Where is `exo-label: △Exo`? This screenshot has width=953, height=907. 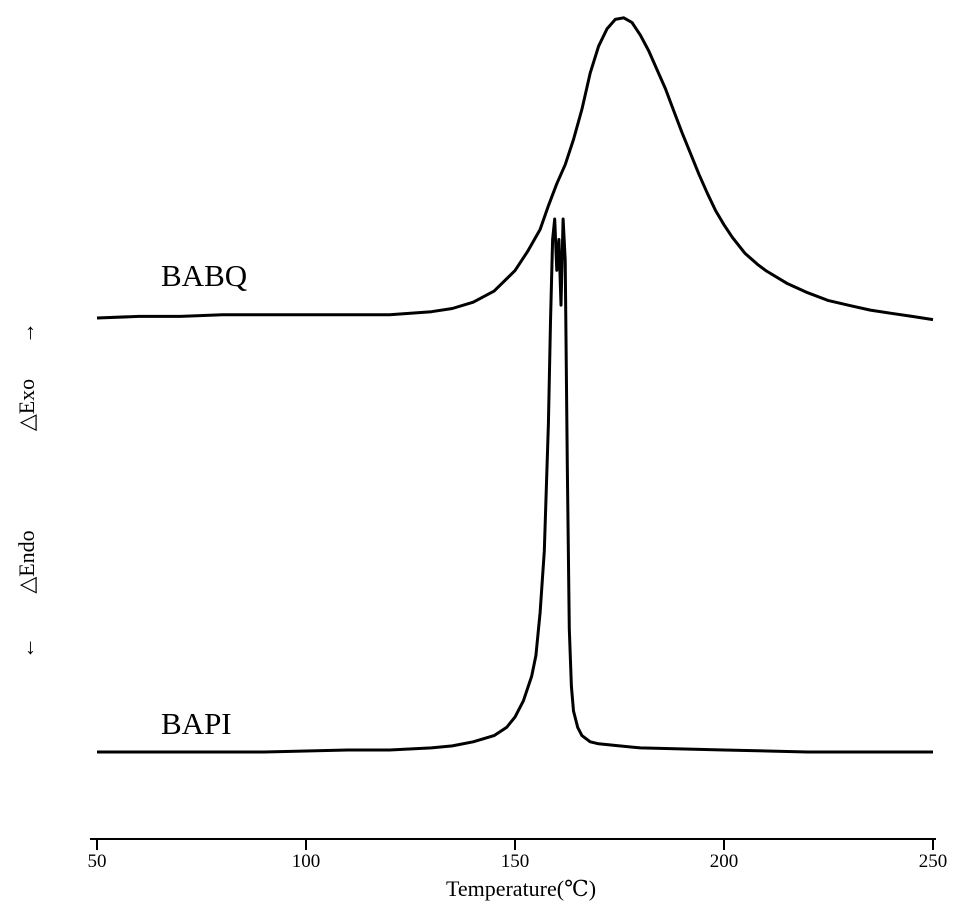
exo-label: △Exo is located at coordinates (26, 405).